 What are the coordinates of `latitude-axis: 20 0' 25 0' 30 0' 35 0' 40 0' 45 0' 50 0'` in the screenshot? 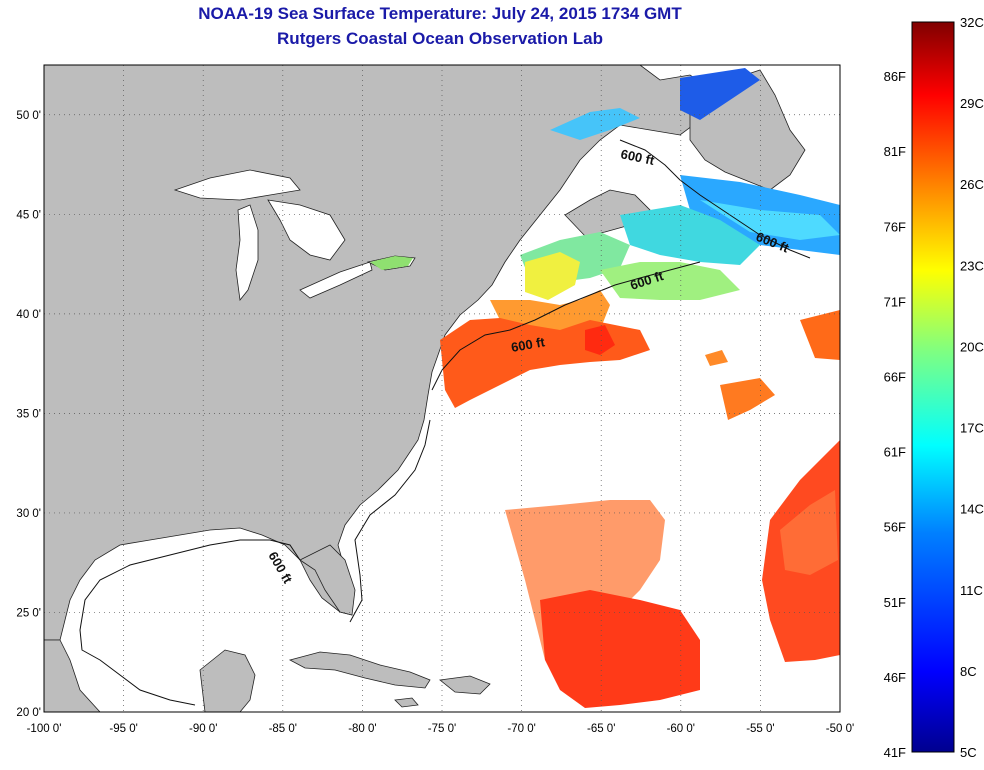 It's located at (28, 414).